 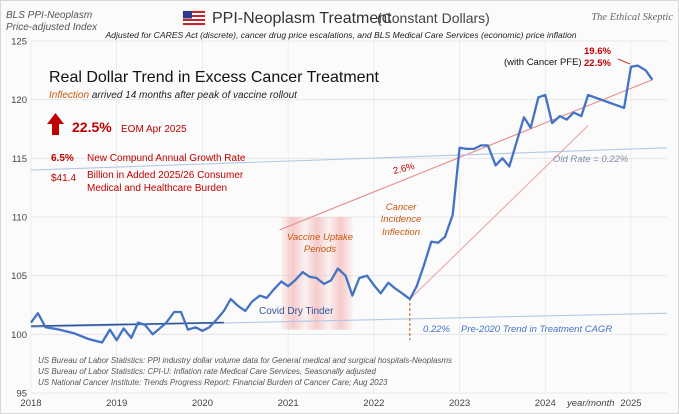 What do you see at coordinates (92, 127) in the screenshot?
I see `headline-pct: 22.5%` at bounding box center [92, 127].